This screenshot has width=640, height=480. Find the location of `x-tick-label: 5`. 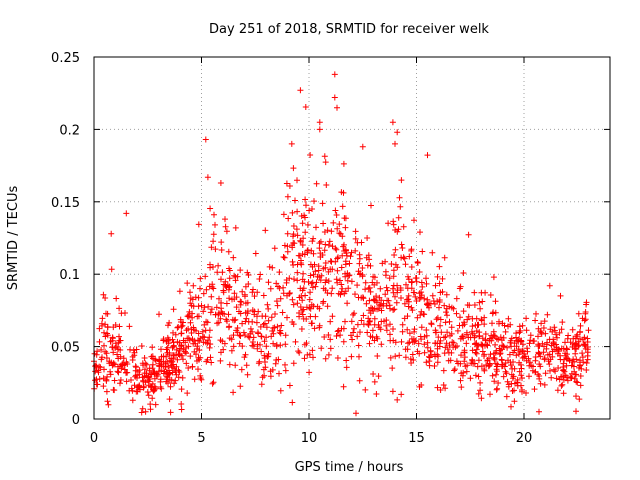

x-tick-label: 5 is located at coordinates (201, 438).